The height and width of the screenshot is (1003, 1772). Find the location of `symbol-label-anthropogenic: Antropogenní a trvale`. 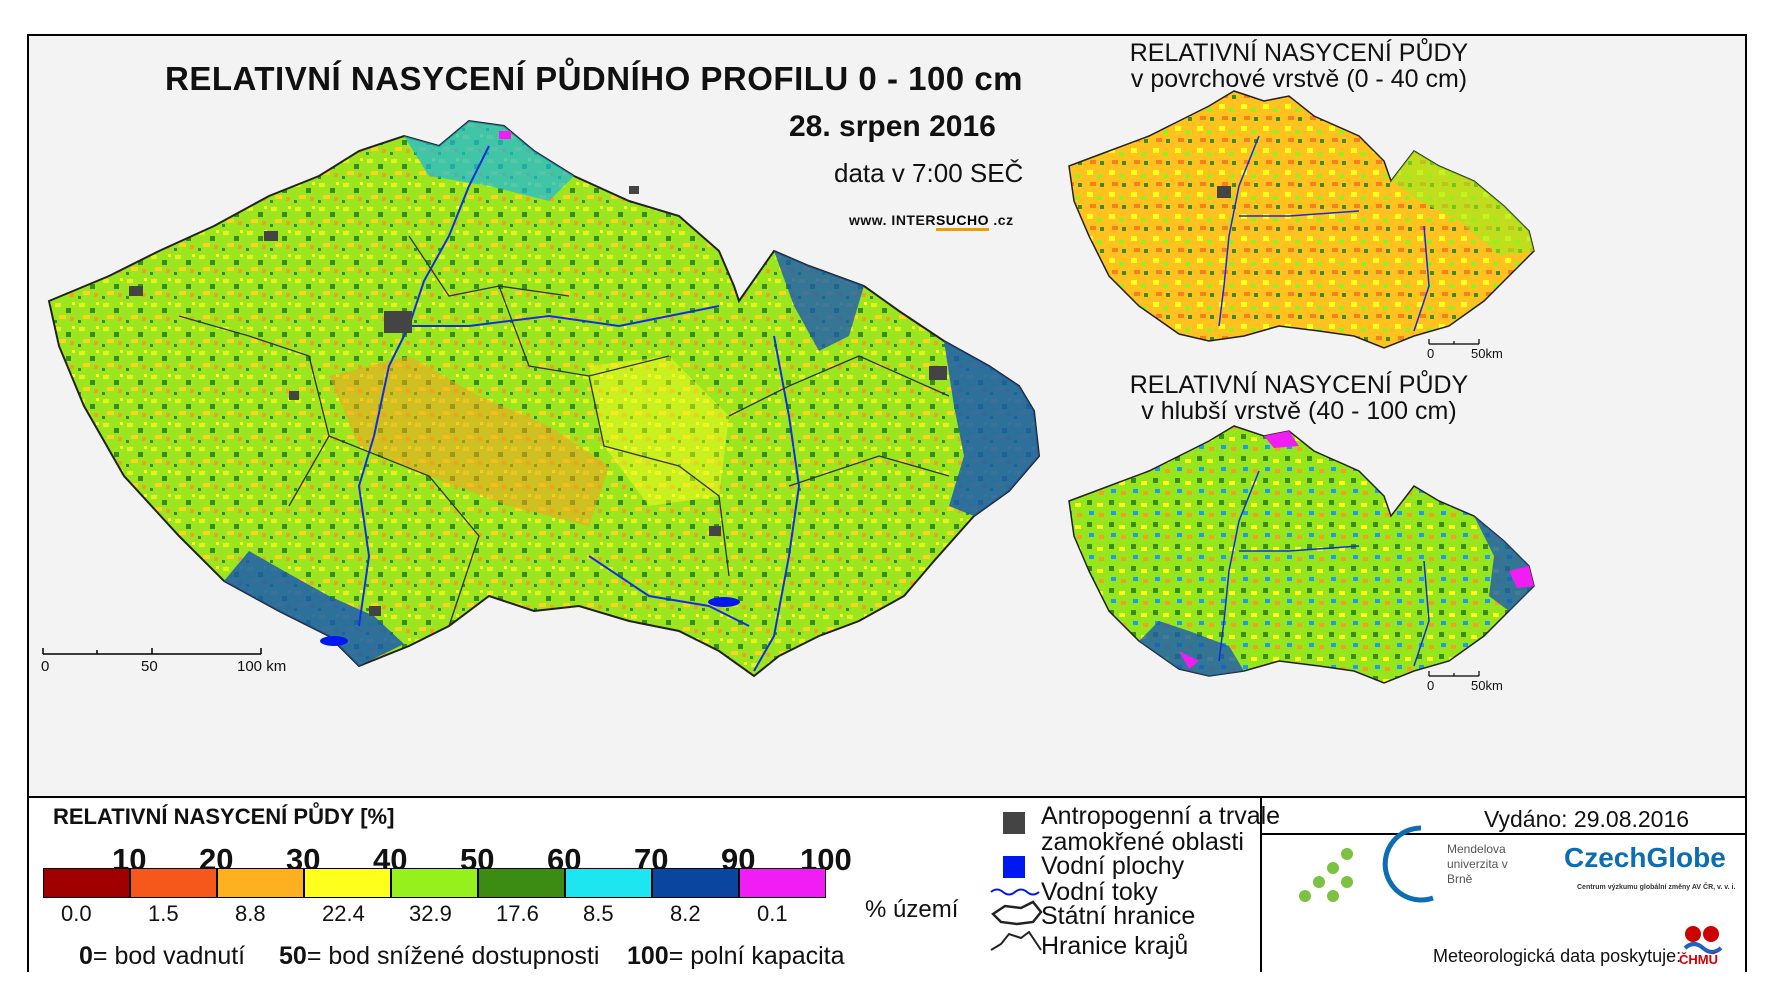

symbol-label-anthropogenic: Antropogenní a trvale is located at coordinates (1161, 816).